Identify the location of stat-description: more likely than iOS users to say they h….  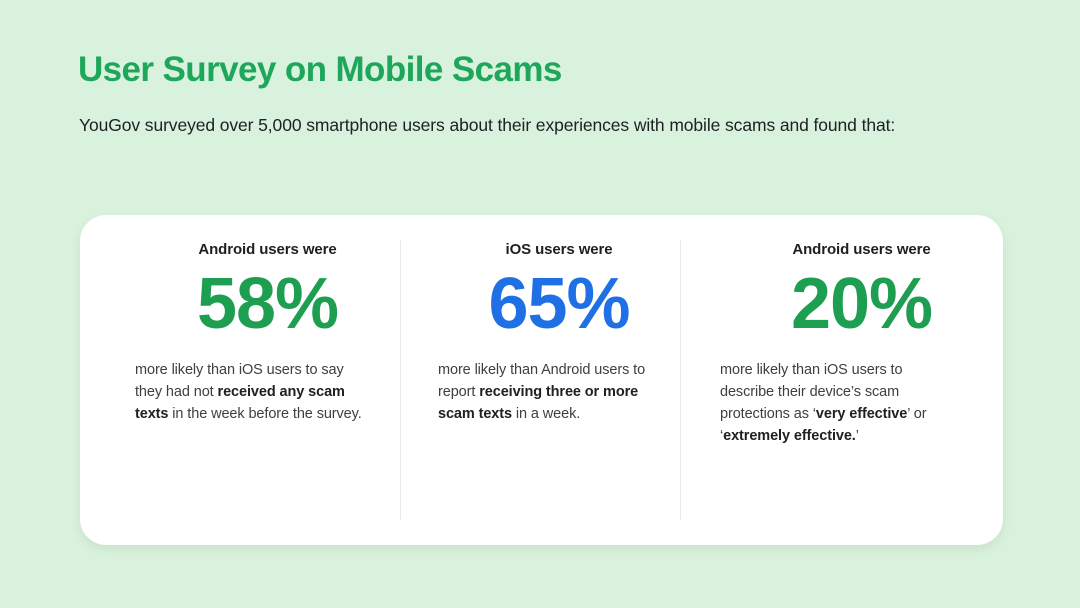
(248, 392).